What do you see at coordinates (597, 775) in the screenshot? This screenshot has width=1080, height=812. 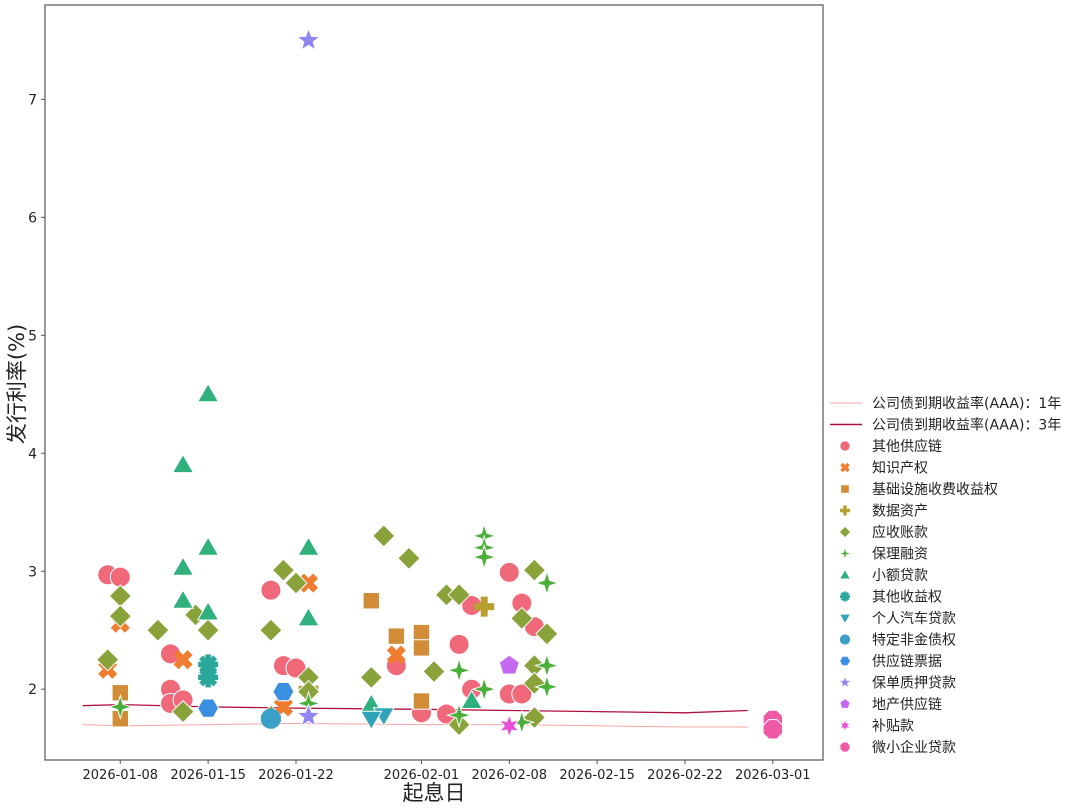 I see `x-tick-label-6: 2026-02-15` at bounding box center [597, 775].